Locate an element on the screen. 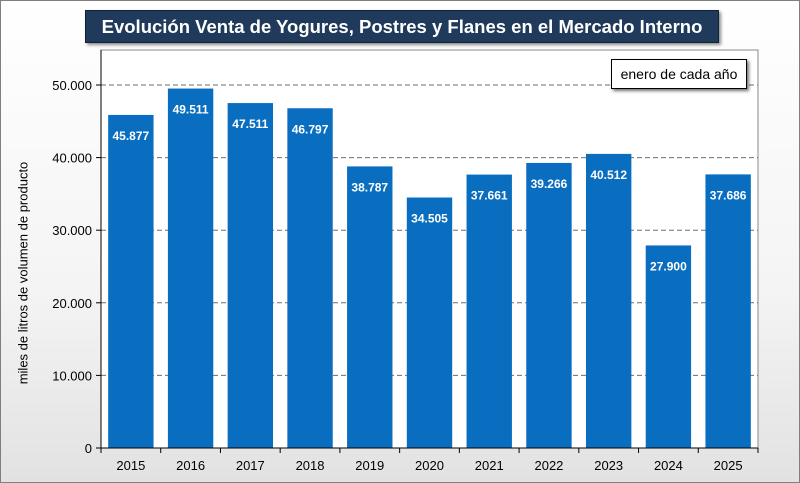 This screenshot has height=483, width=800. data-label: 39.266 is located at coordinates (549, 184).